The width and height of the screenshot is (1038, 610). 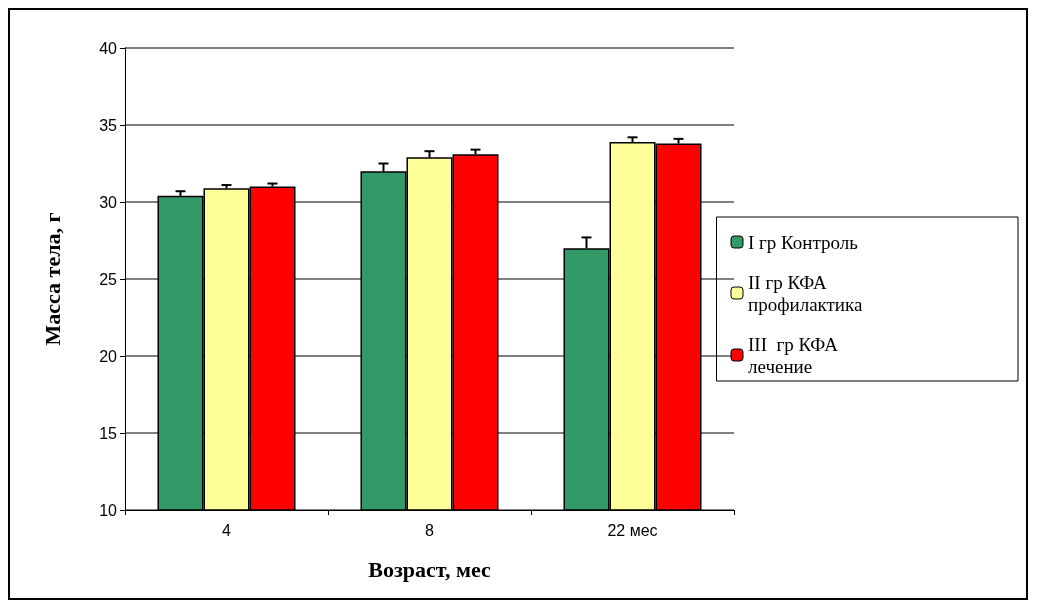 I want to click on legend-label: III гр КФА лечение, so click(x=795, y=355).